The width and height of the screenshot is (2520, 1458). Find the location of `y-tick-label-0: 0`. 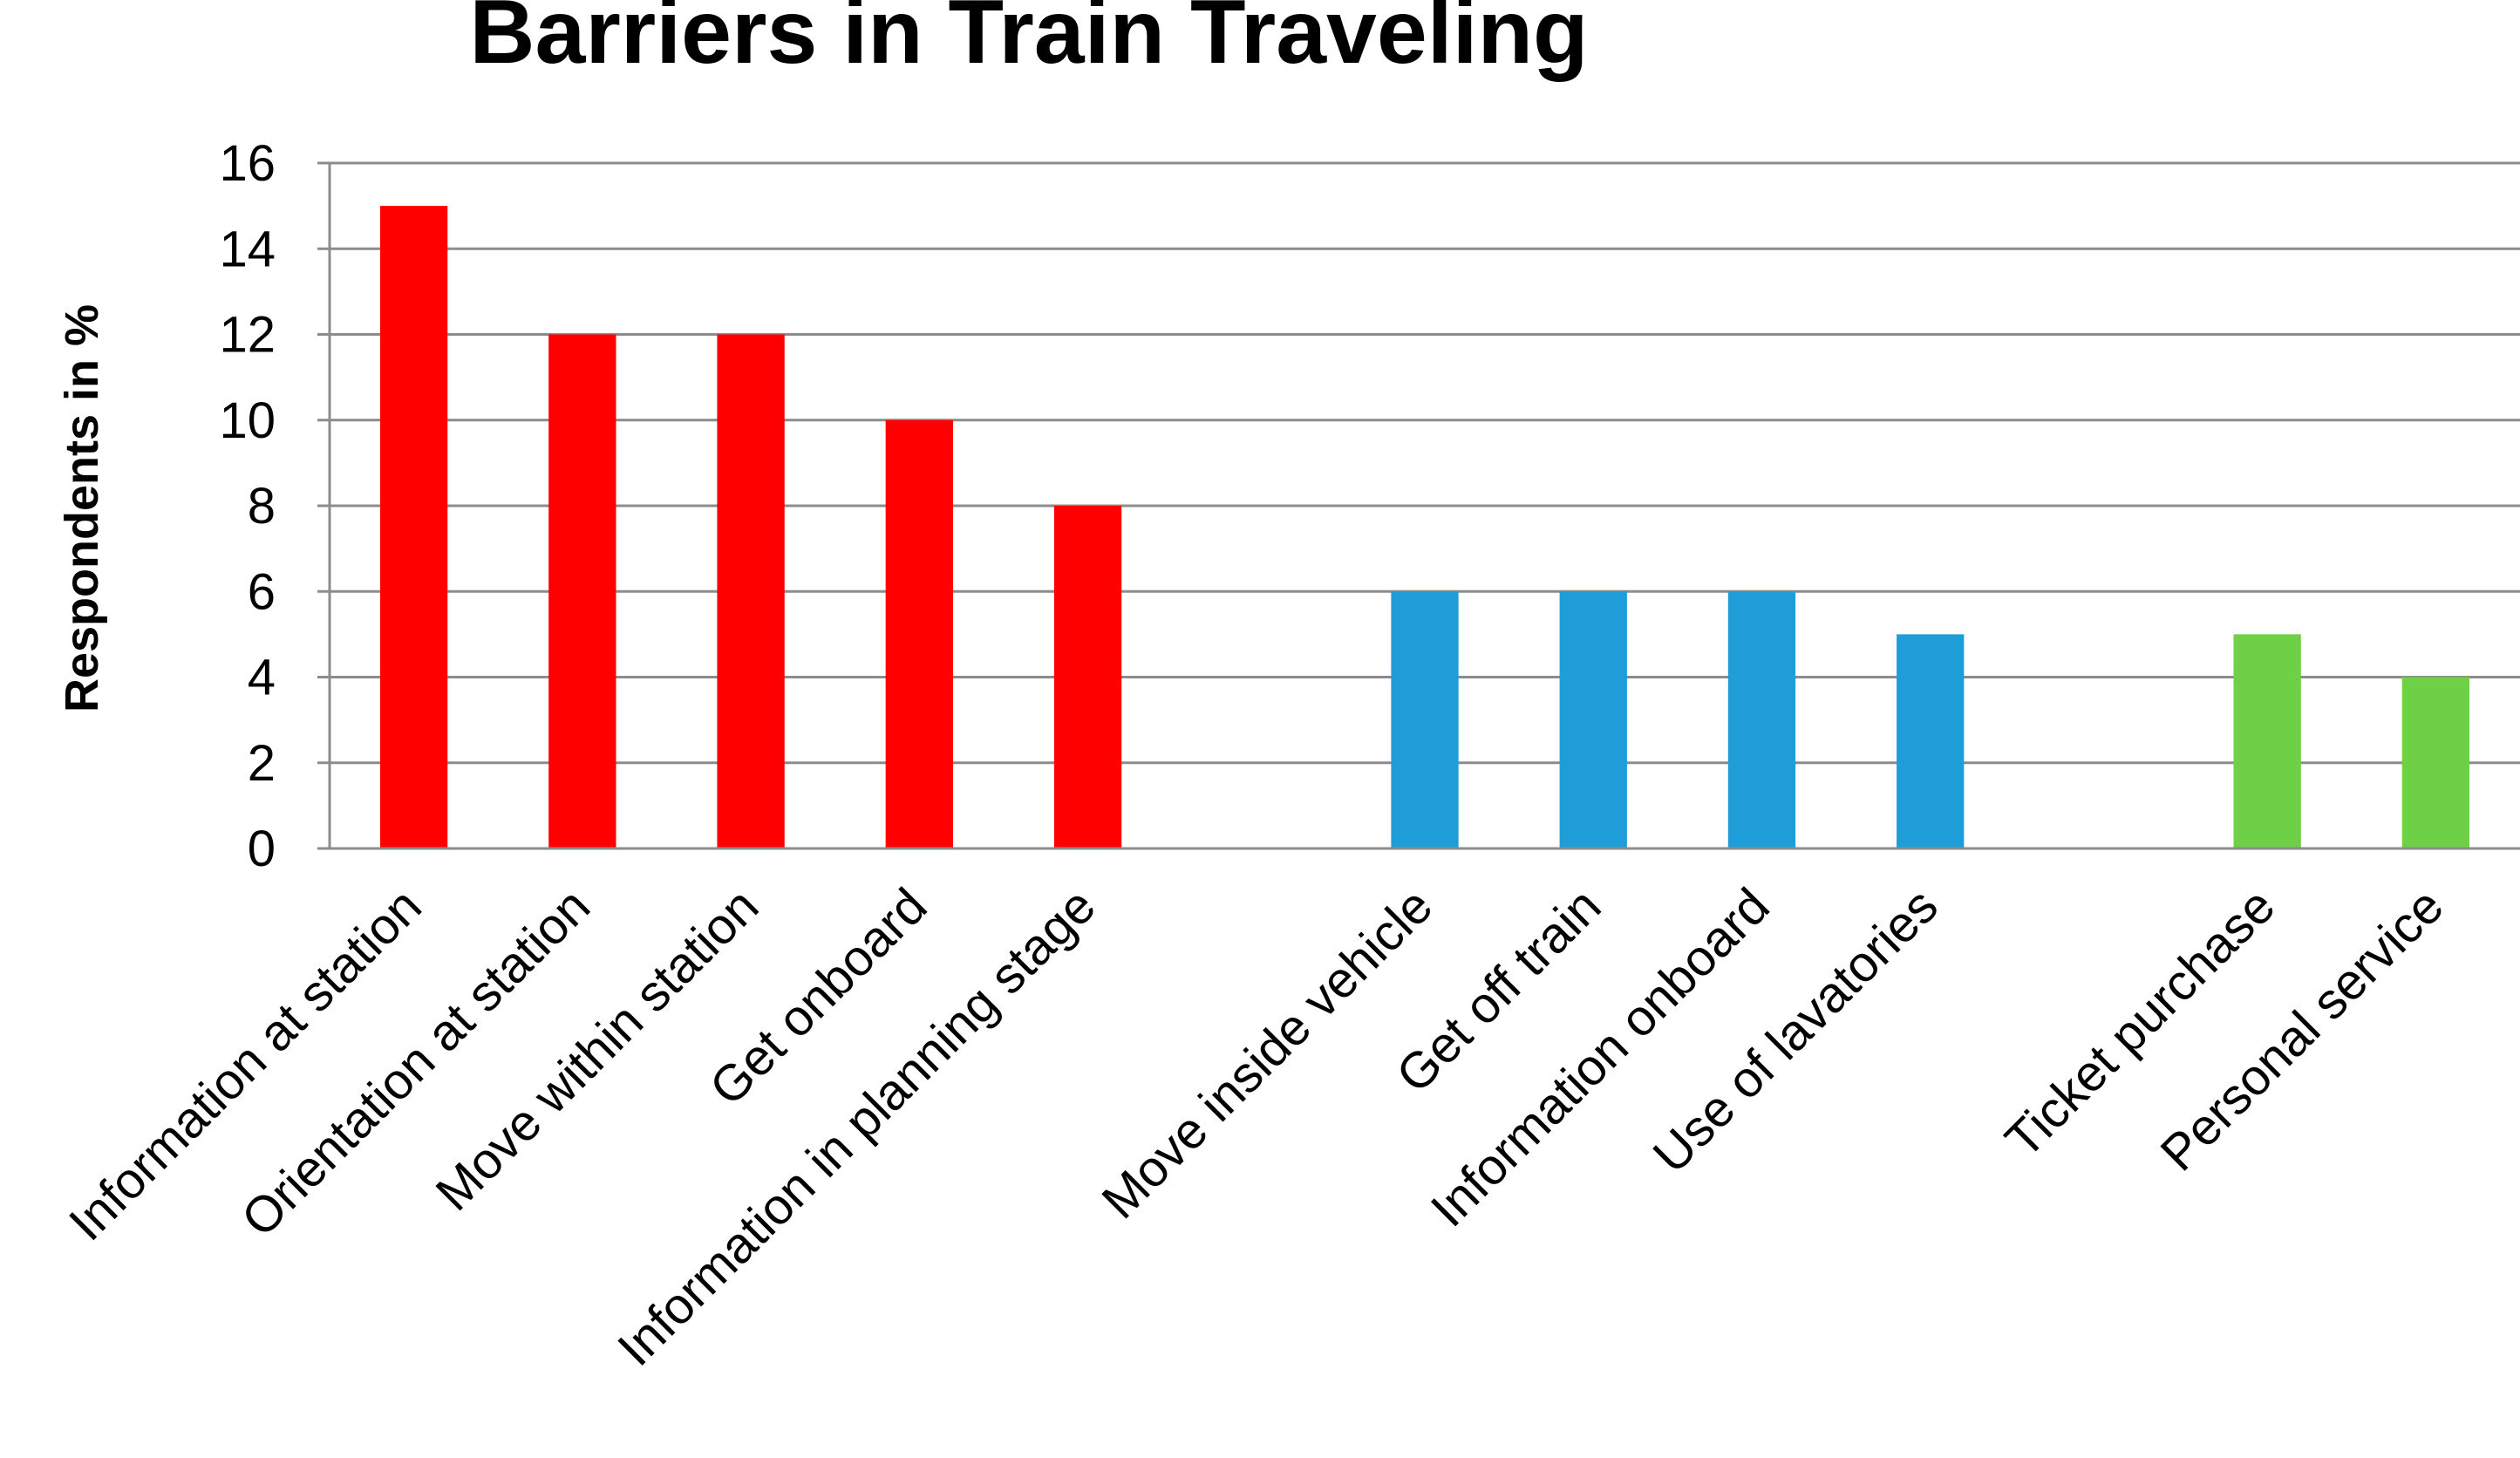

y-tick-label-0: 0 is located at coordinates (262, 849).